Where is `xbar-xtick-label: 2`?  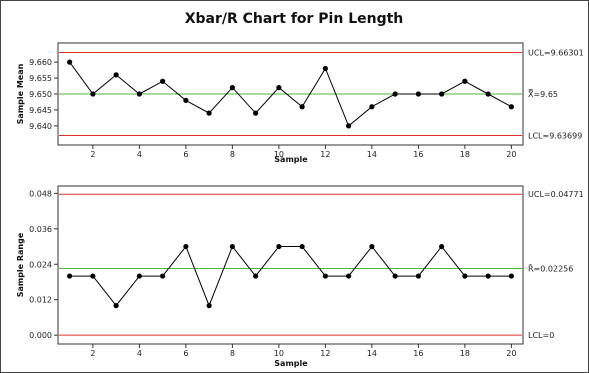 xbar-xtick-label: 2 is located at coordinates (92, 154).